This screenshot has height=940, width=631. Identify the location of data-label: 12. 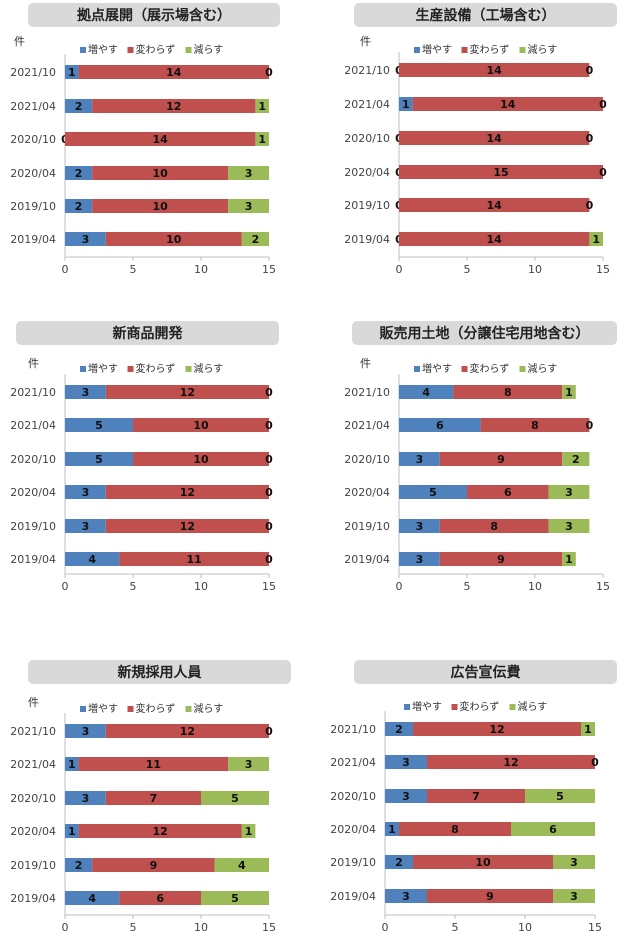
(510, 762).